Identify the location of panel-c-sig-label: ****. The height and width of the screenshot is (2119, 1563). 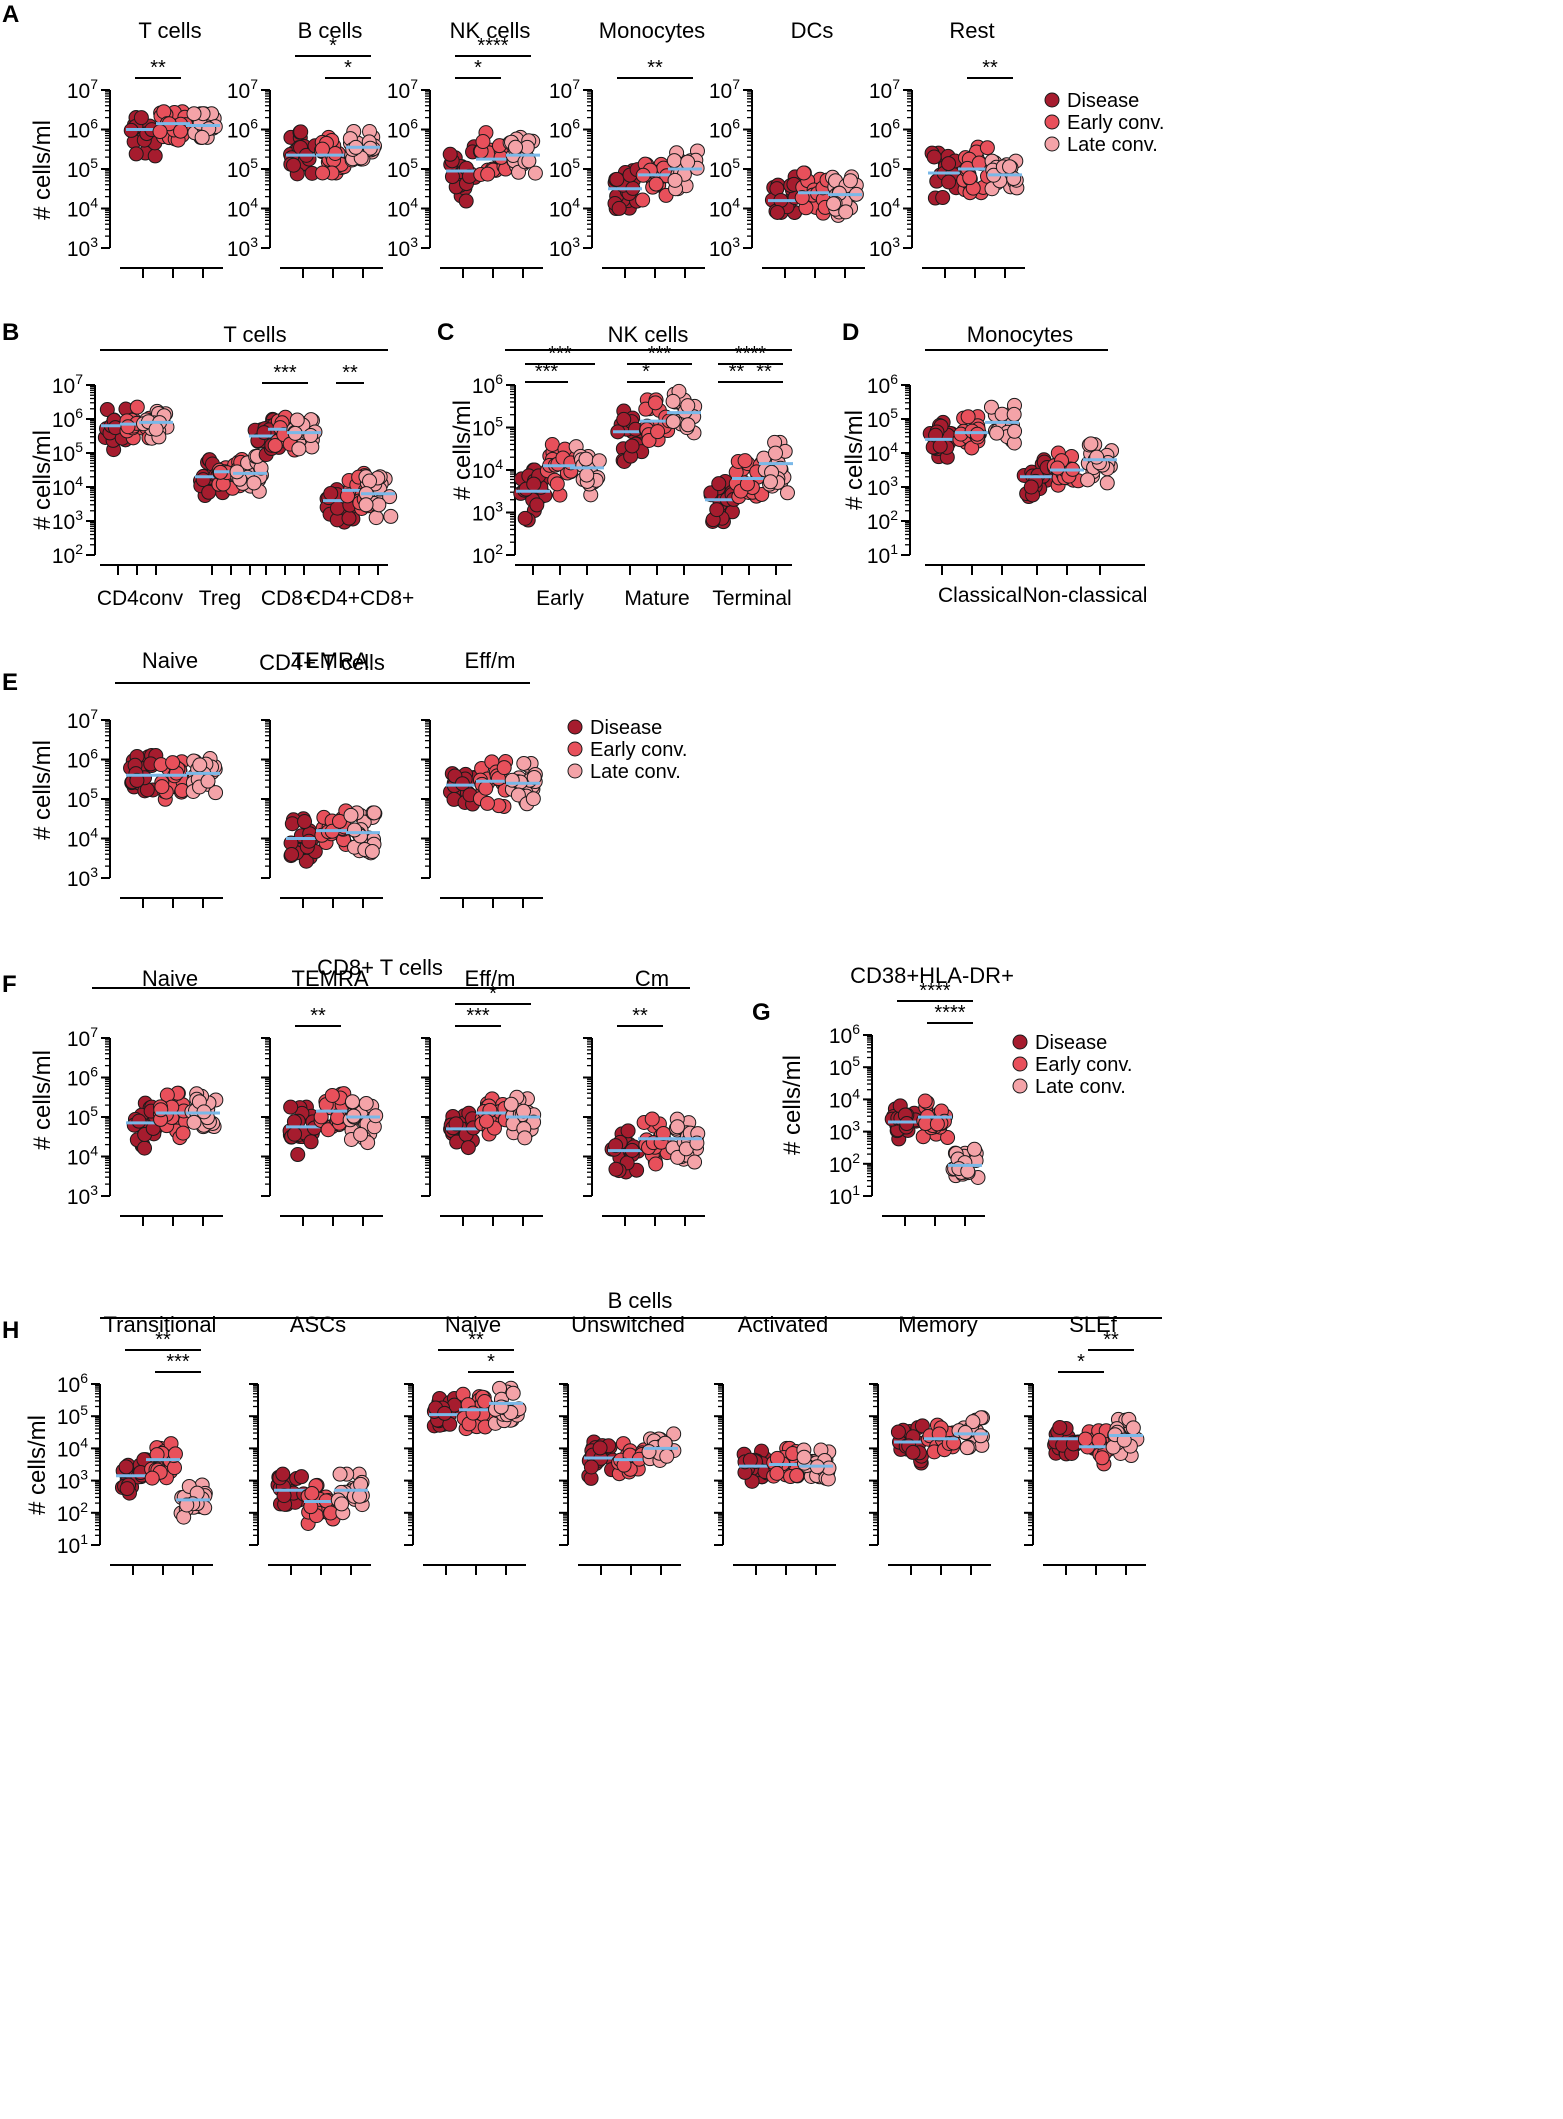
(750, 354).